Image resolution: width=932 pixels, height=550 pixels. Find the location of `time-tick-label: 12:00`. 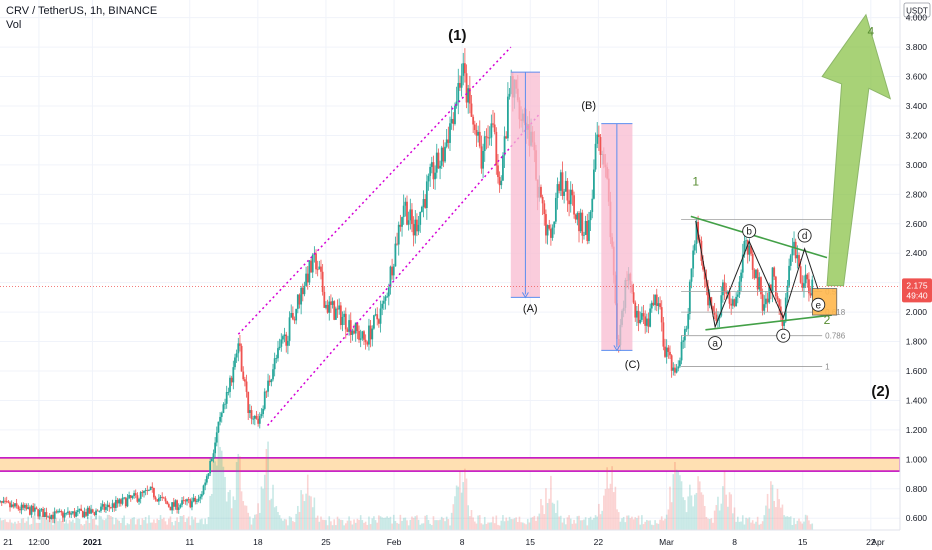

time-tick-label: 12:00 is located at coordinates (39, 542).